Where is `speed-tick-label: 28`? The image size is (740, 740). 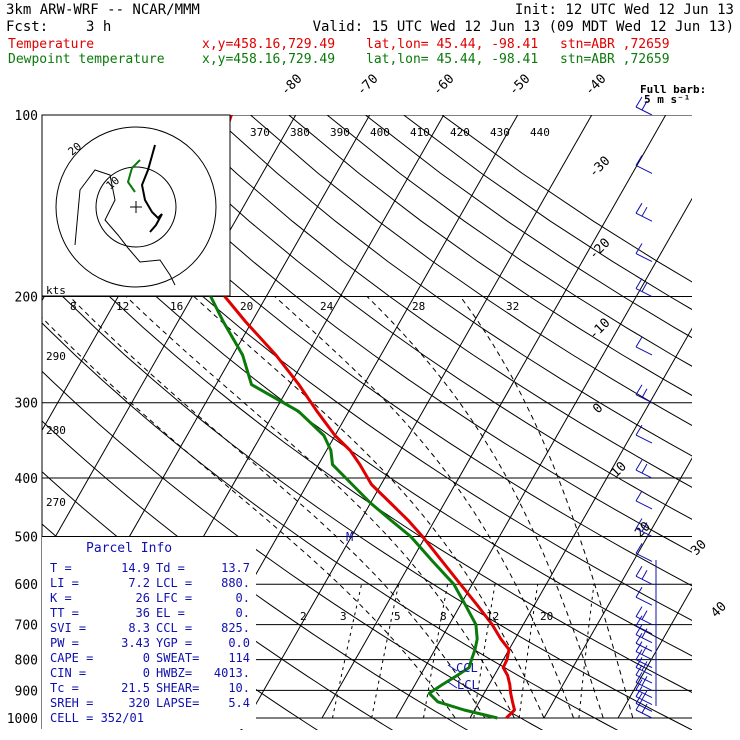 speed-tick-label: 28 is located at coordinates (418, 306).